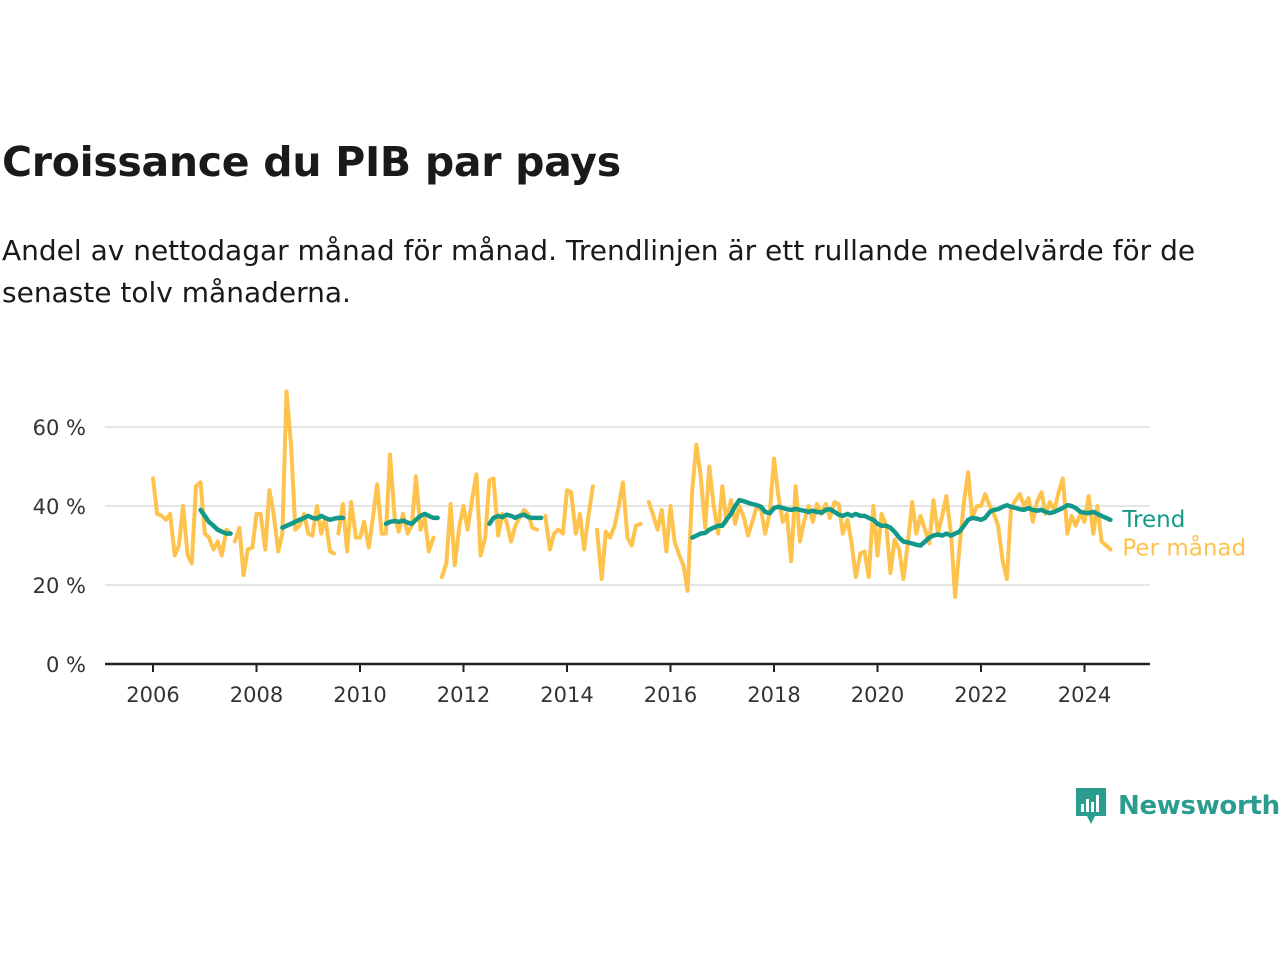 This screenshot has height=960, width=1280. I want to click on gridlines, so click(627, 506).